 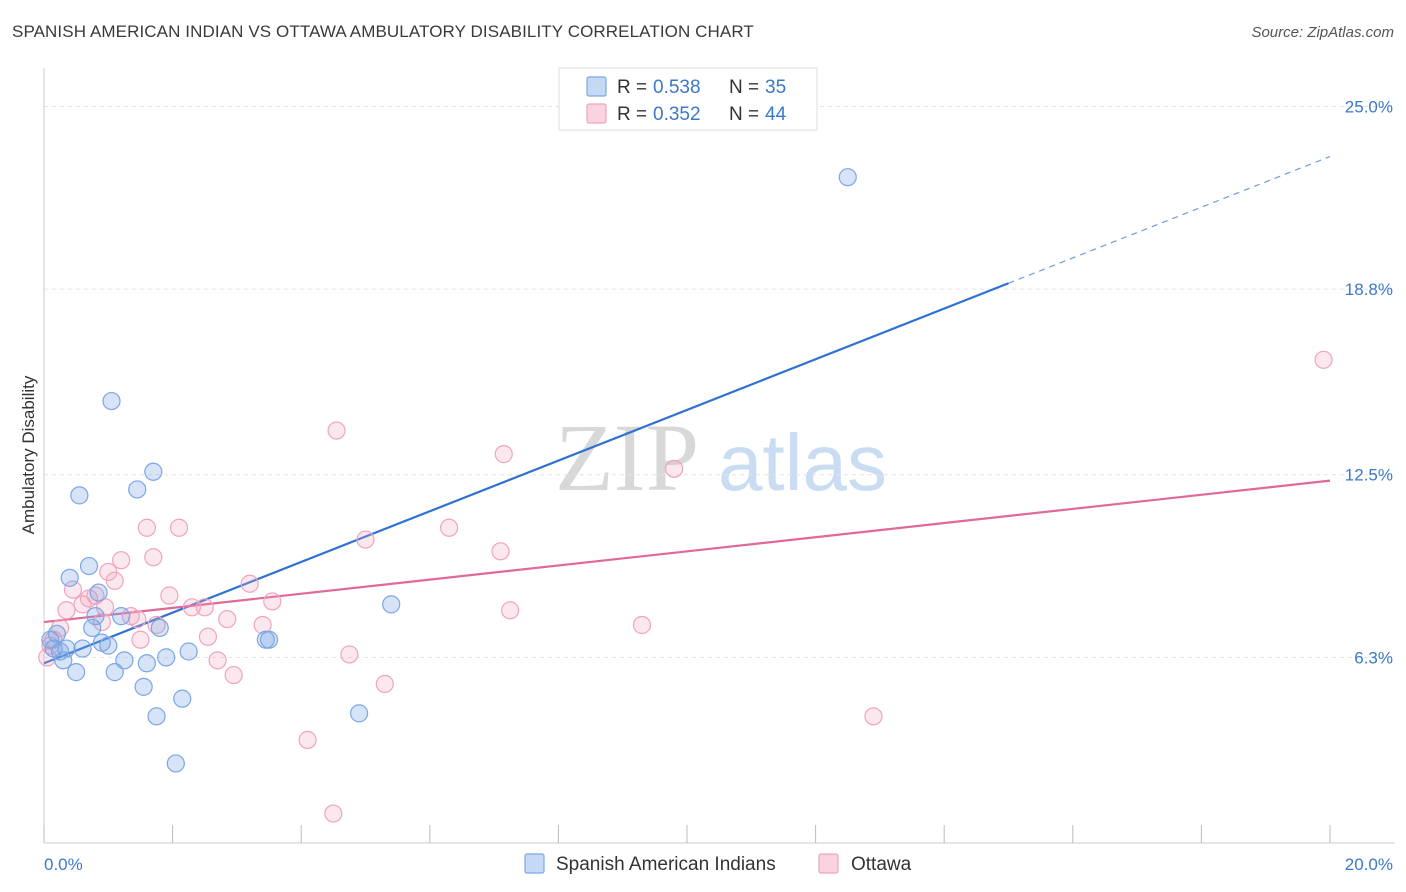 I want to click on chart-source: Source: ZipAtlas.com, so click(x=1322, y=32).